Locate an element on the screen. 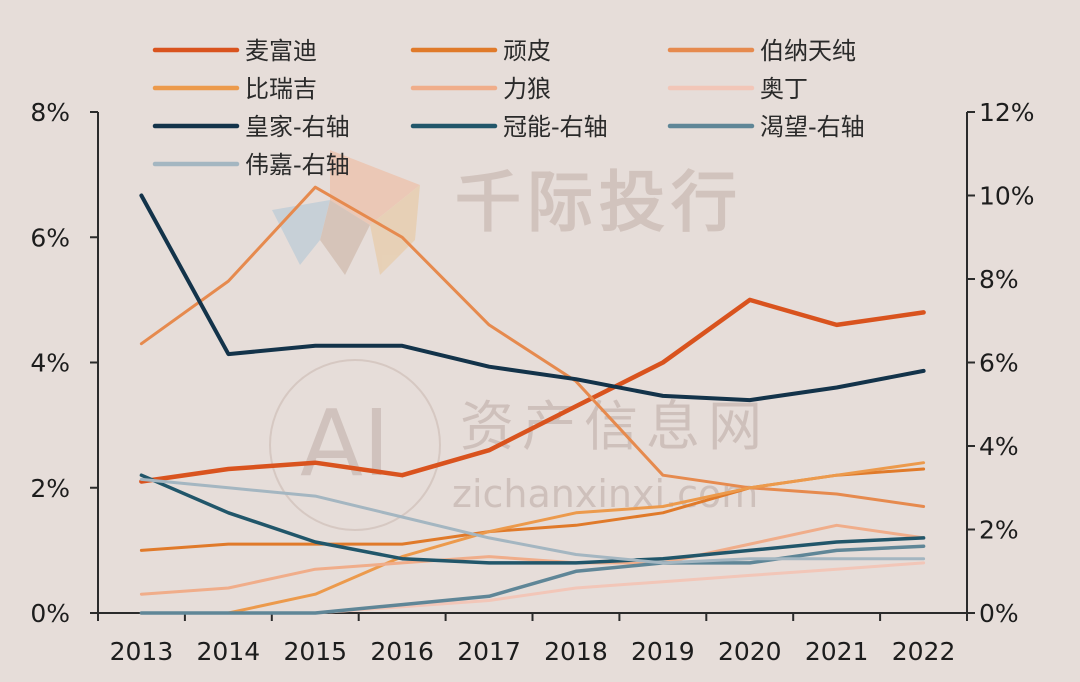 This screenshot has height=682, width=1080. x-tick-label: 2014 is located at coordinates (229, 651).